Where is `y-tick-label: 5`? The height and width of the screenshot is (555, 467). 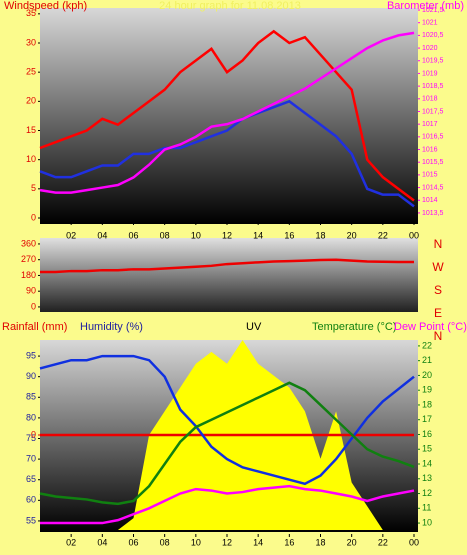
y-tick-label: 5 is located at coordinates (33, 188).